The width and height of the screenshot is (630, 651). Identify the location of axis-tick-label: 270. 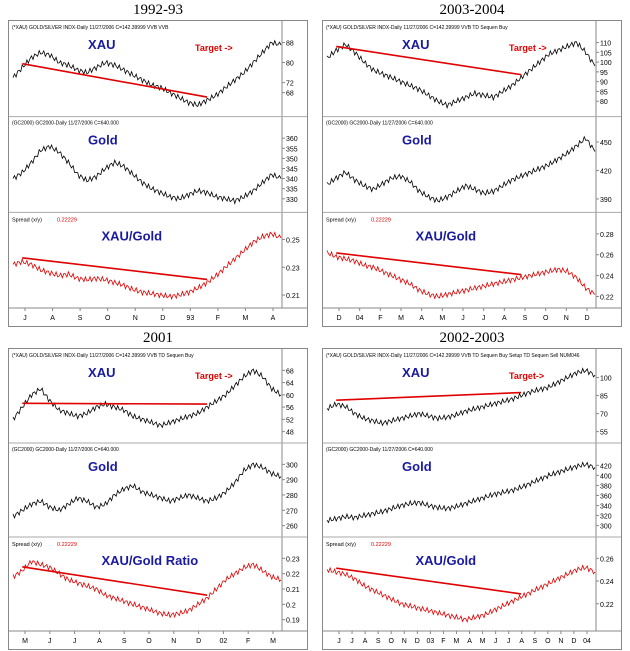
(292, 511).